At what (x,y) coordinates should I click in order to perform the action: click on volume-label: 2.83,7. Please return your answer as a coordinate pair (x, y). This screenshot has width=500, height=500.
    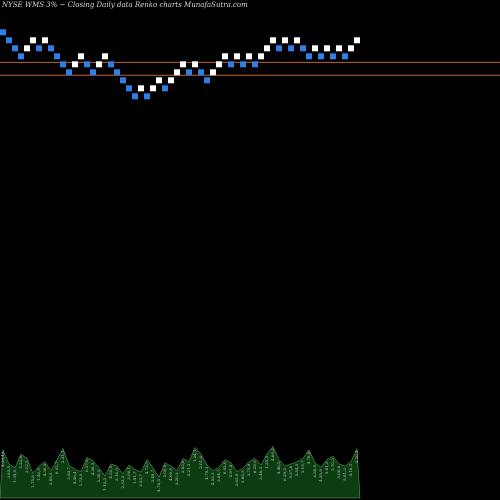
    Looking at the image, I should click on (68, 473).